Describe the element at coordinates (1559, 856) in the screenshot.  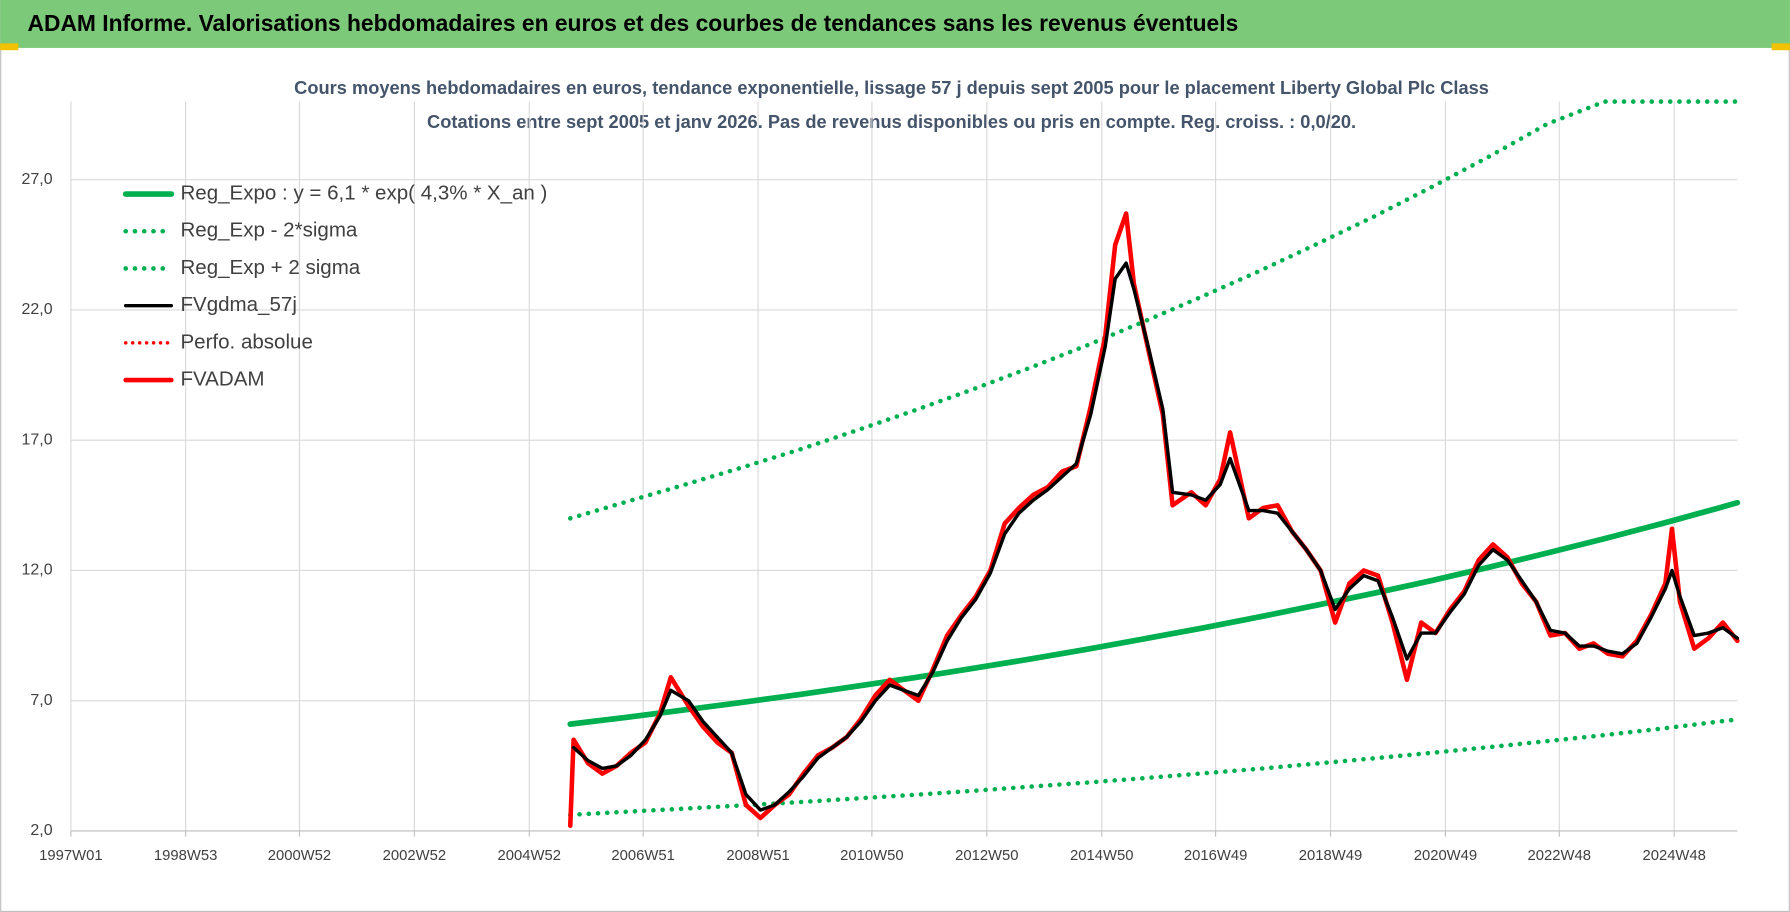
I see `x-tick-label: 2022W48` at that location.